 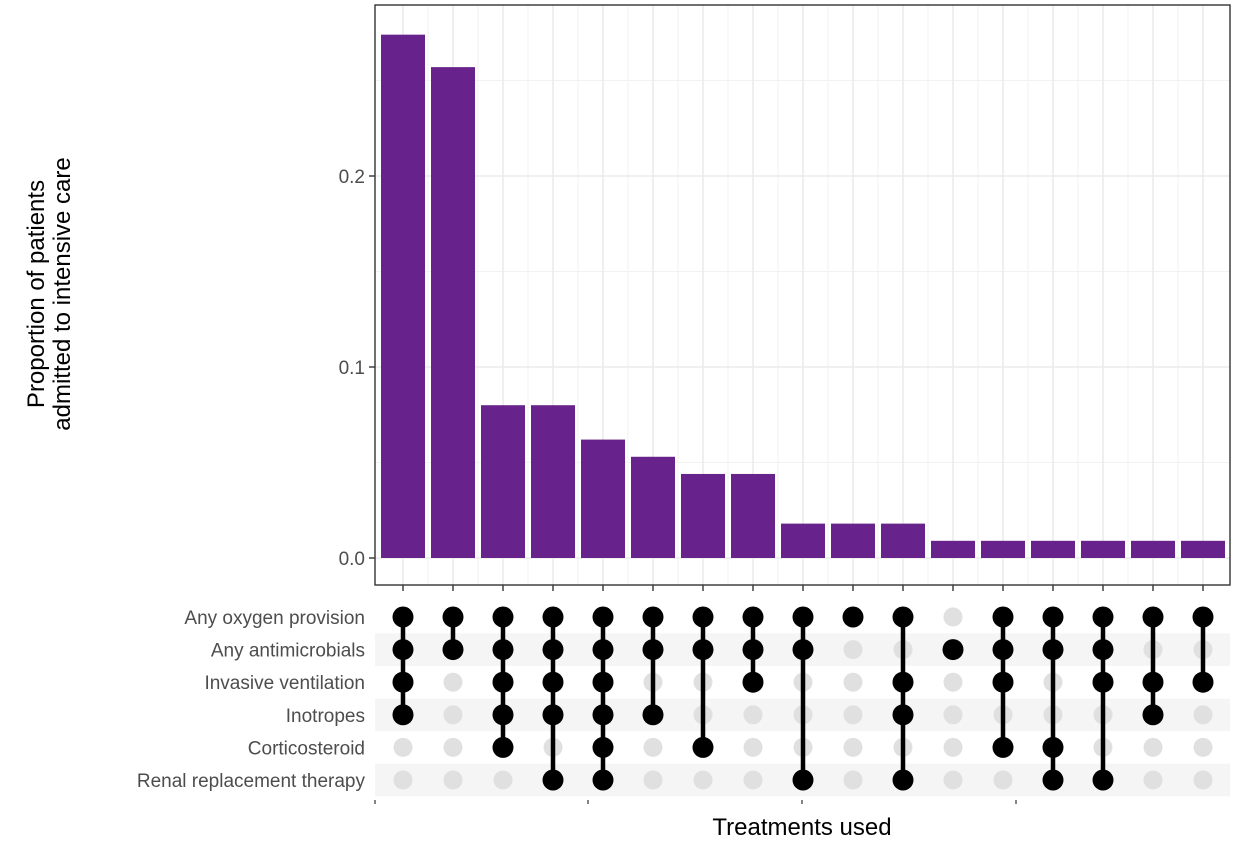 I want to click on y-tick-label: 0.2, so click(x=352, y=177).